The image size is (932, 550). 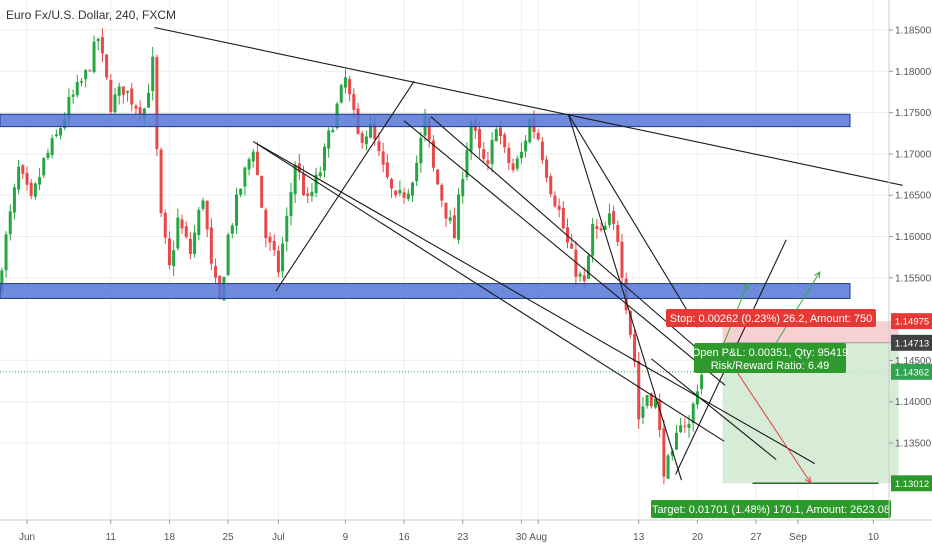 What do you see at coordinates (771, 318) in the screenshot?
I see `stop-label-box` at bounding box center [771, 318].